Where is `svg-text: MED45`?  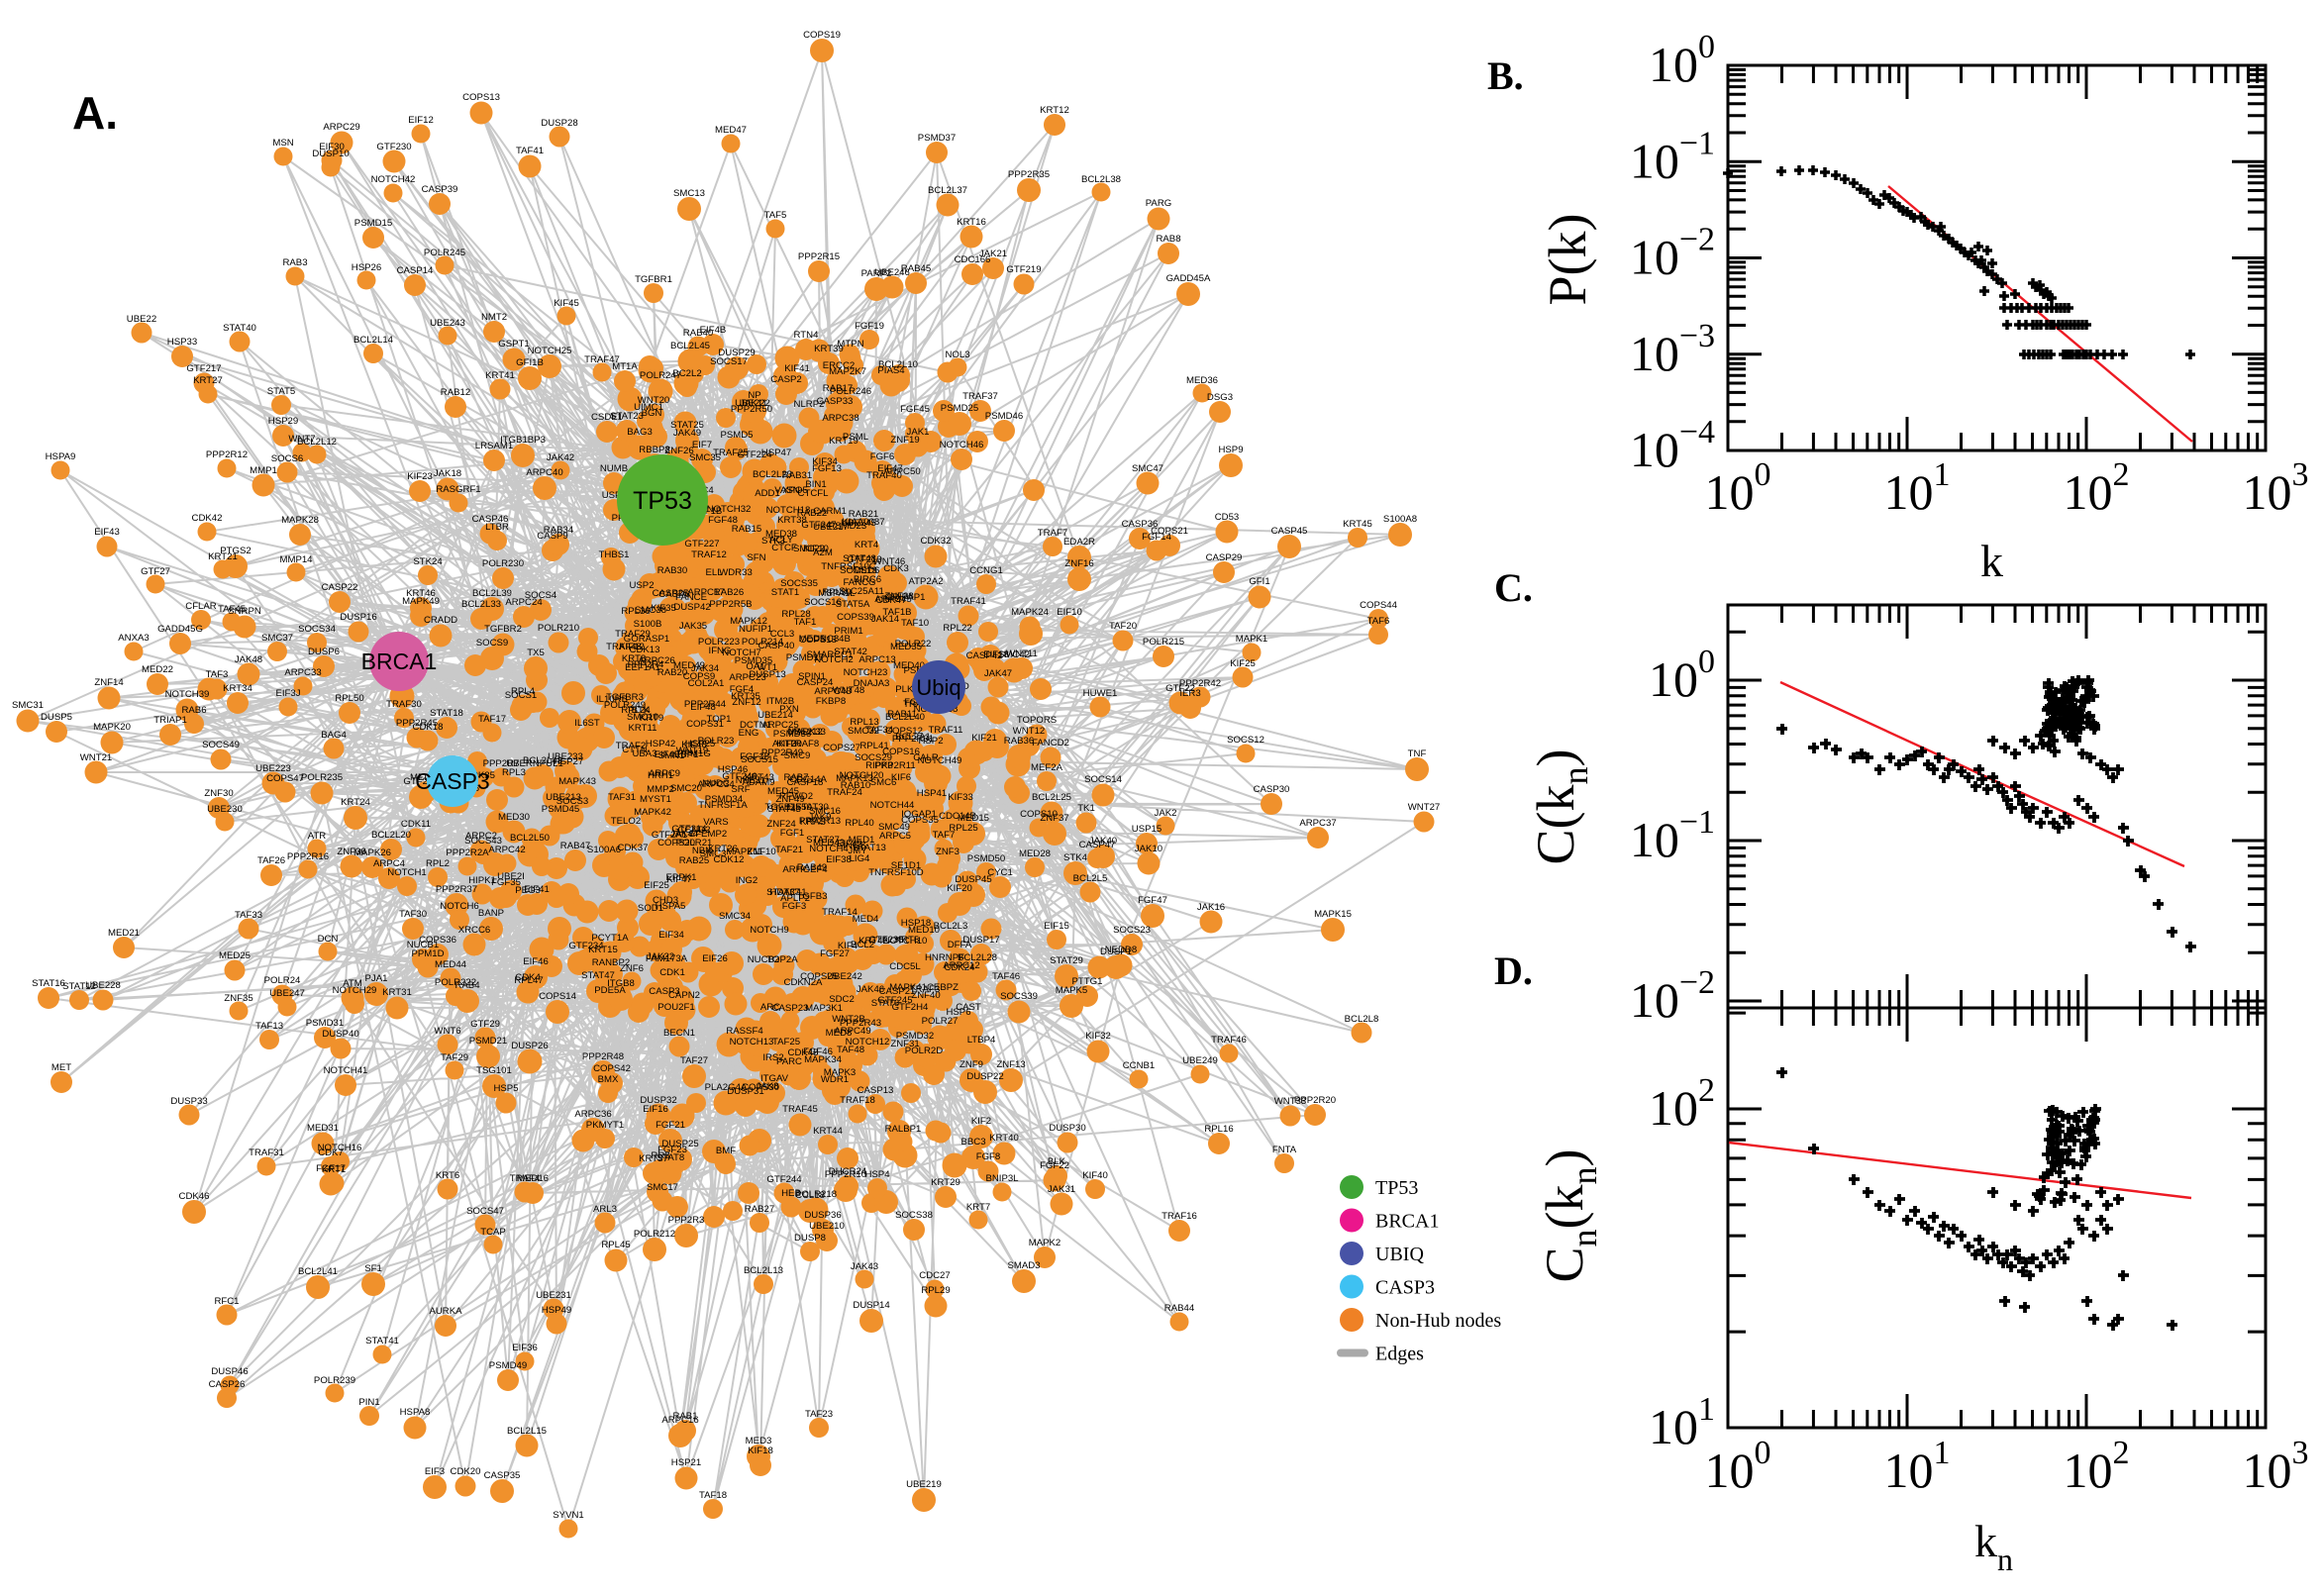 svg-text: MED45 is located at coordinates (783, 791).